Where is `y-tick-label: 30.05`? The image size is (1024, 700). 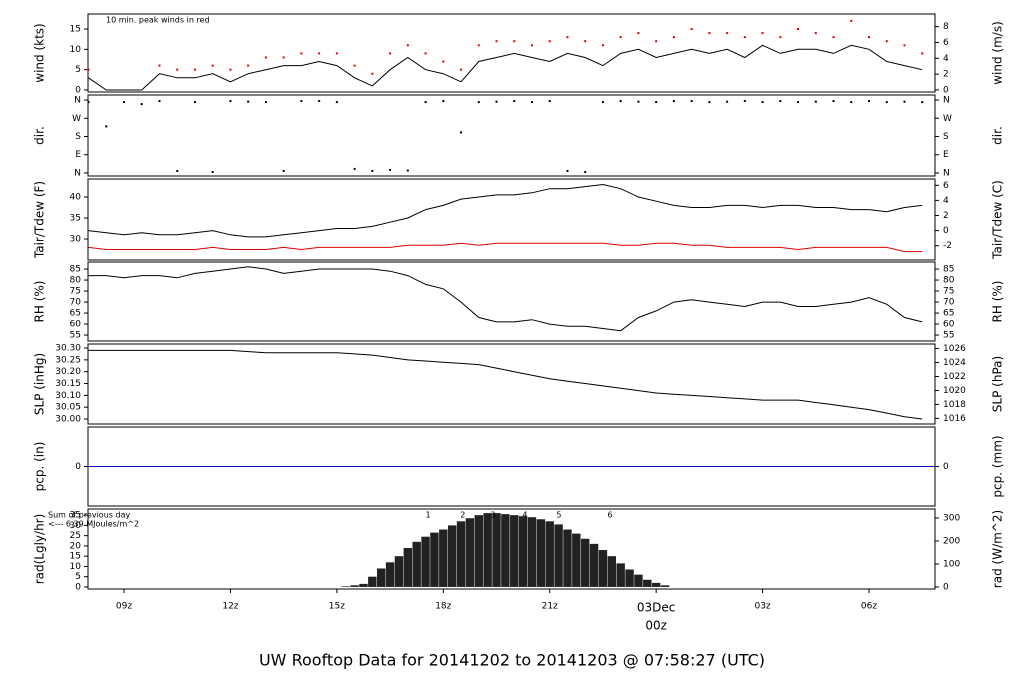 y-tick-label: 30.05 is located at coordinates (68, 408).